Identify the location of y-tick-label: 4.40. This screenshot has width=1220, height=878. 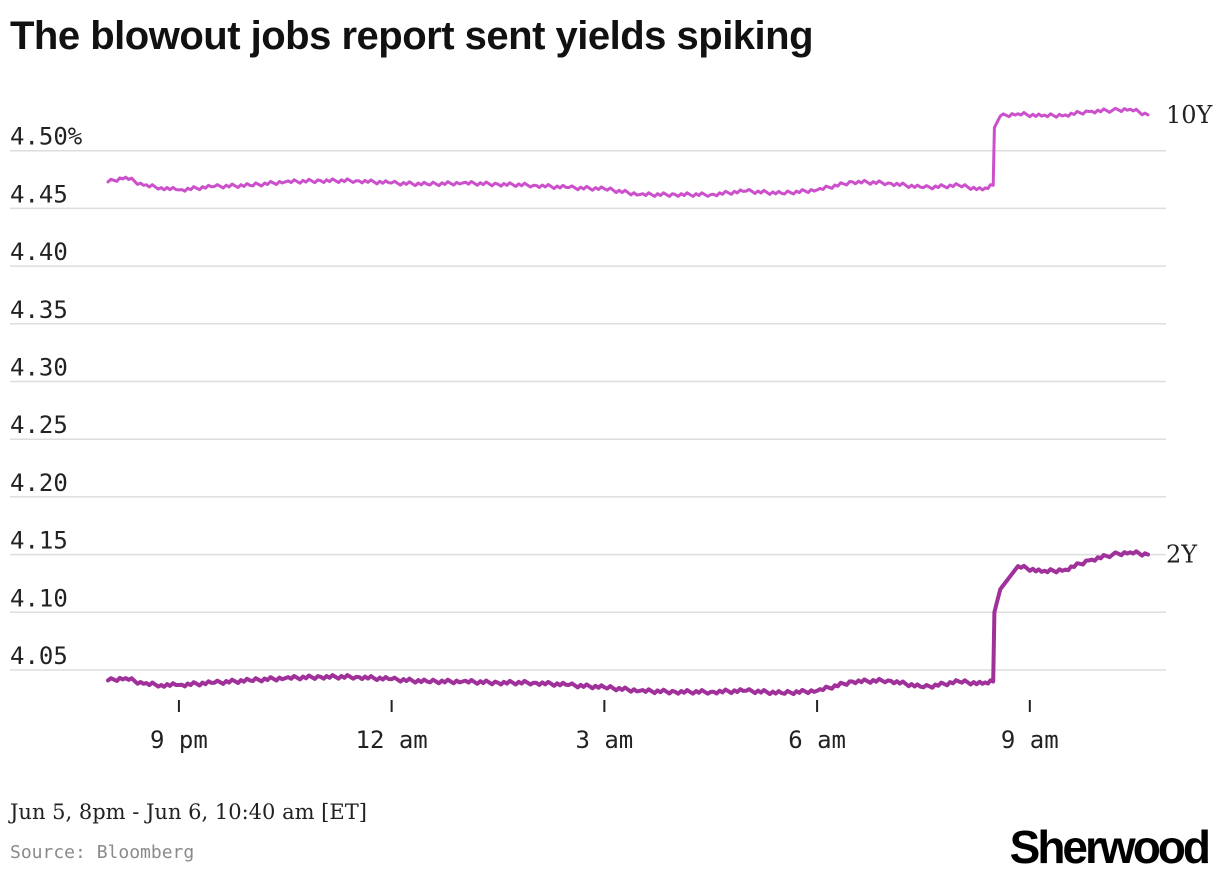
(39, 252).